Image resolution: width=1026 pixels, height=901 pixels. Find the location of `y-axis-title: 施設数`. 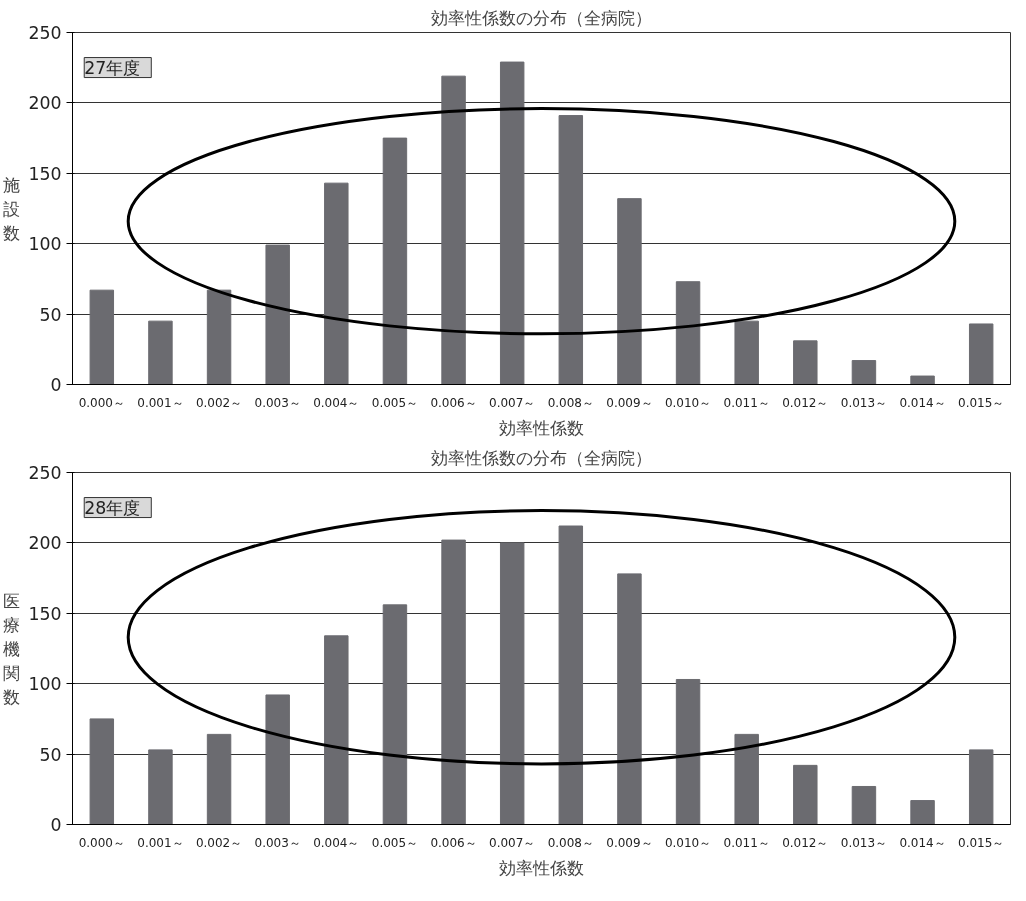

y-axis-title: 施設数 is located at coordinates (12, 208).